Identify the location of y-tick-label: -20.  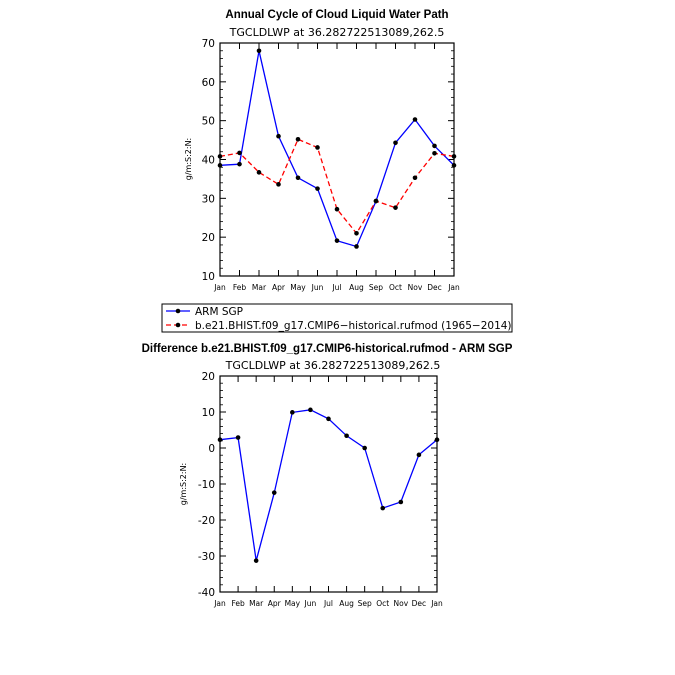
(206, 521).